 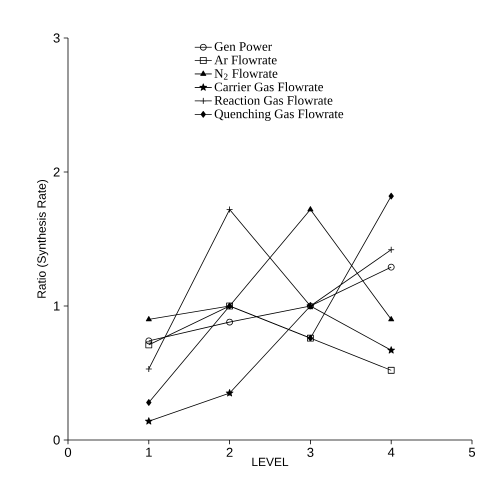 What do you see at coordinates (310, 452) in the screenshot?
I see `x-tick-label: 3` at bounding box center [310, 452].